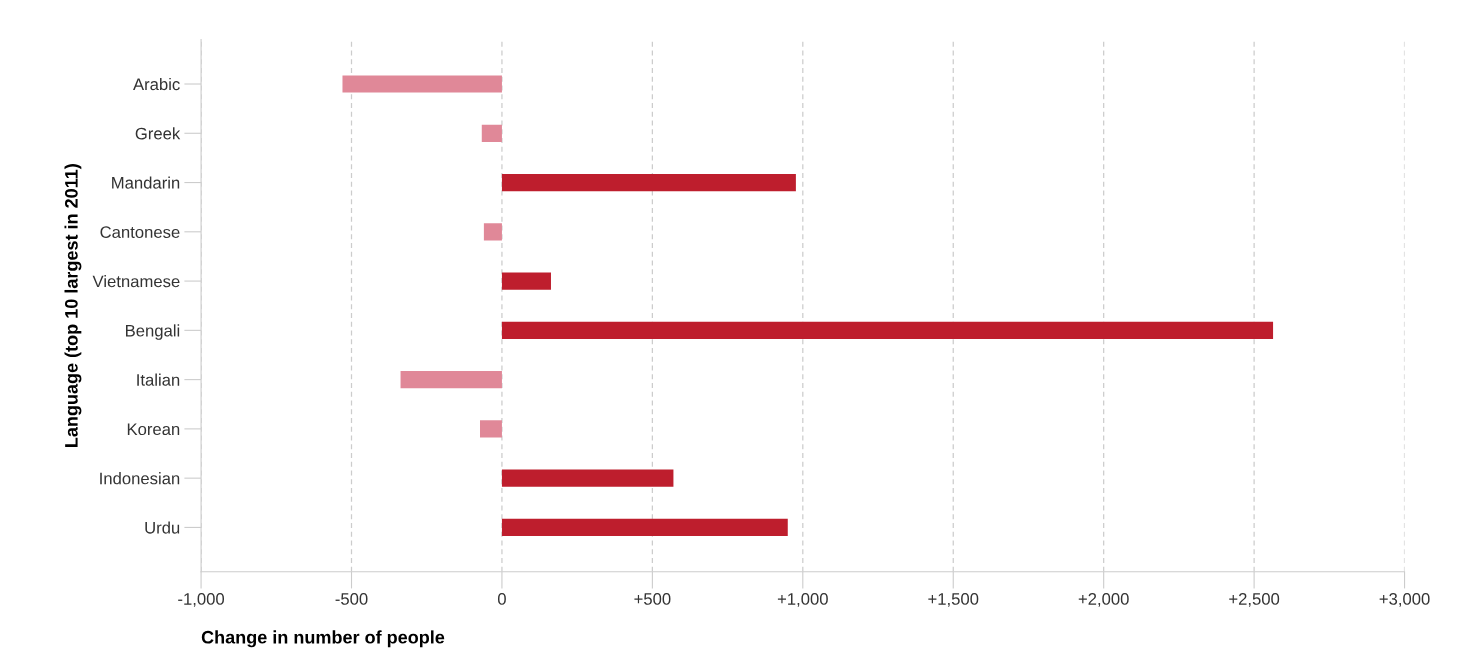  I want to click on x-tick-label: +500, so click(652, 599).